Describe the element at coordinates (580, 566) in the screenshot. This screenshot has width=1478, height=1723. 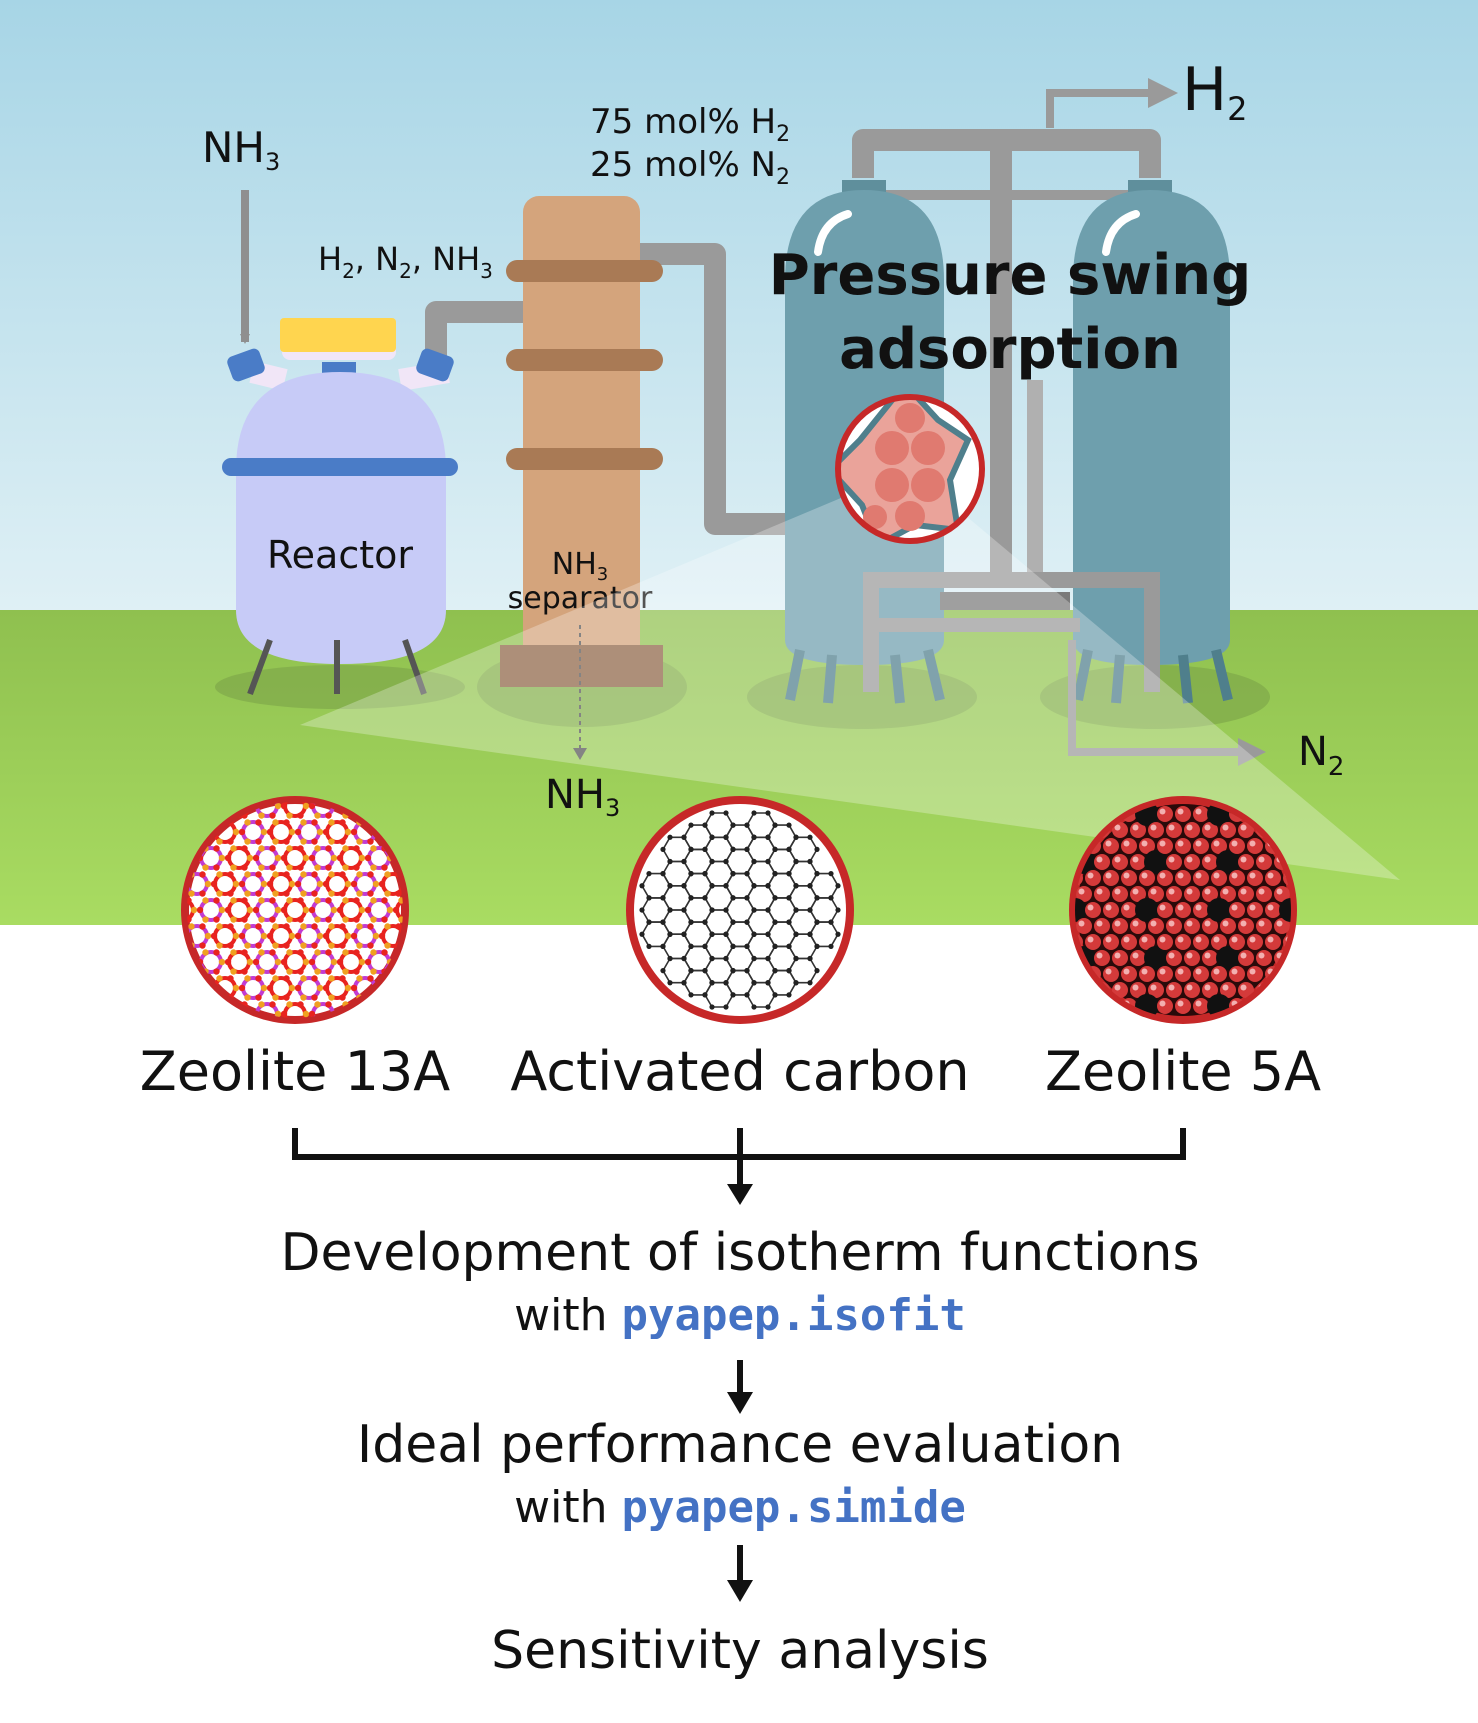
I see `separator-label-line1: NH3` at that location.